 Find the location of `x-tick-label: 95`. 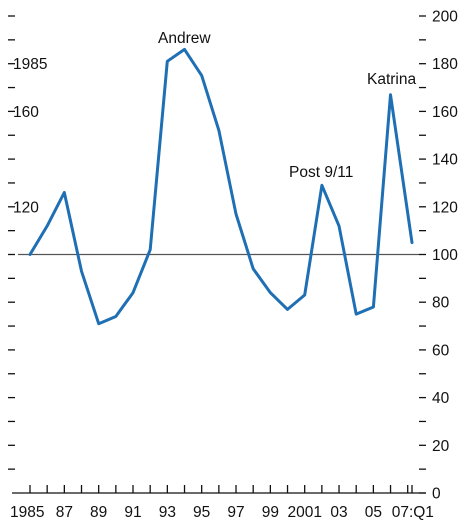

x-tick-label: 95 is located at coordinates (201, 512).